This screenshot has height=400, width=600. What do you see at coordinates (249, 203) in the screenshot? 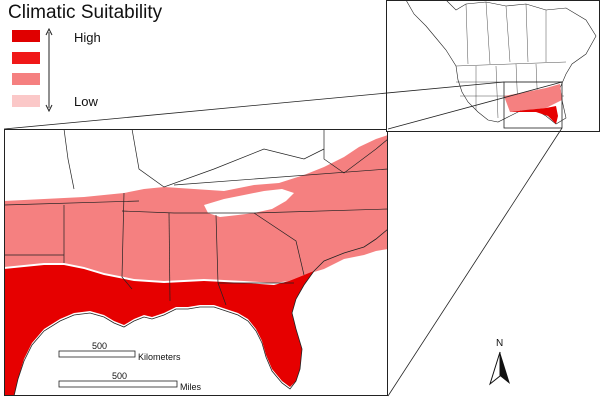
I see `appalachian-unsuitable-area` at bounding box center [249, 203].